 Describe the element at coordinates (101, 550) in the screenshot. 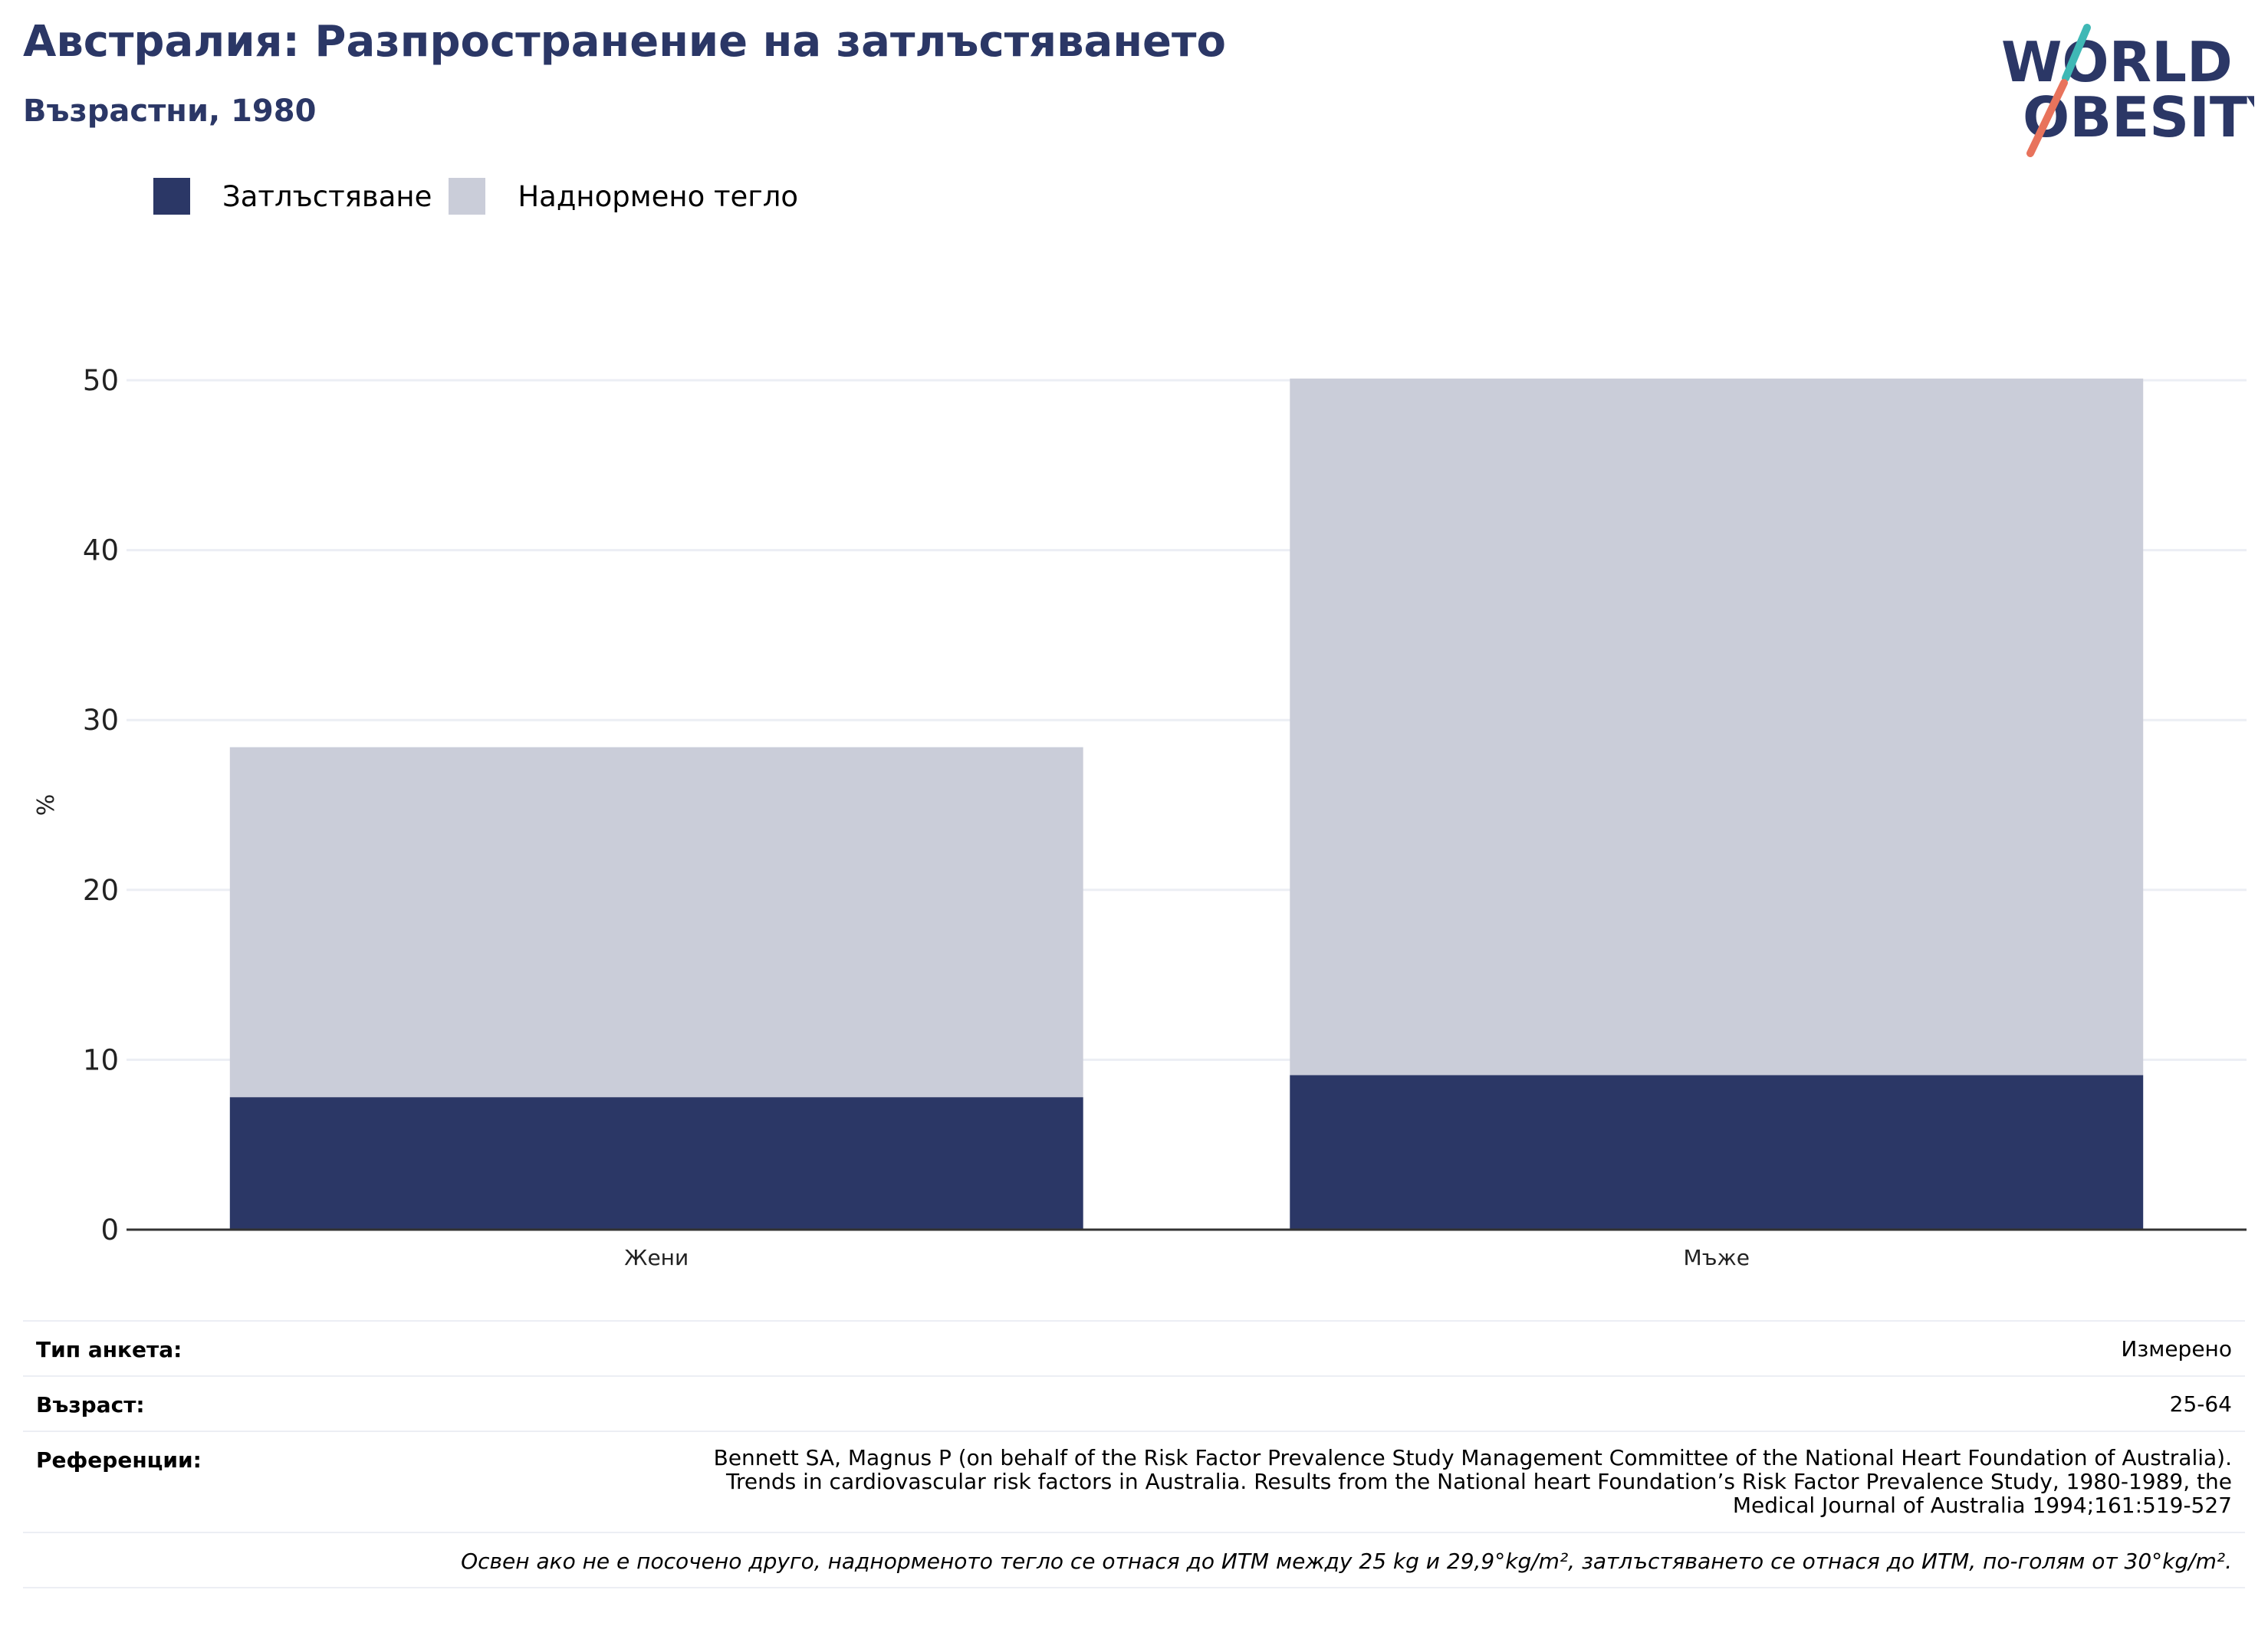

I see `y-tick-label-40: 40` at that location.